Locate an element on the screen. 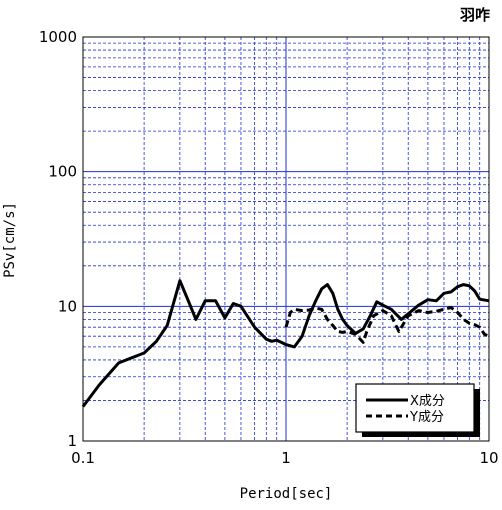 The height and width of the screenshot is (510, 502). x-tick-label: 1 is located at coordinates (286, 458).